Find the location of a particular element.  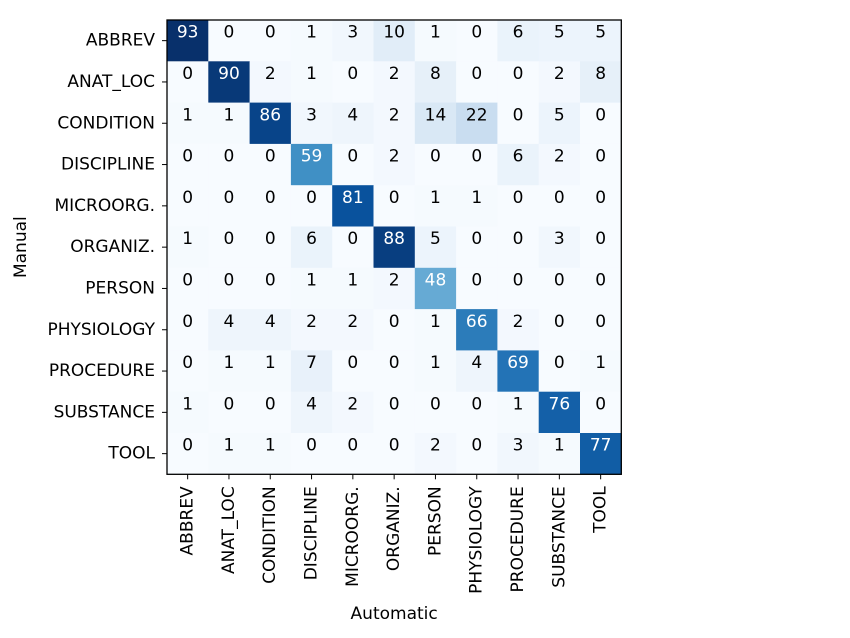

y-tick-label: PROCEDURE is located at coordinates (102, 371).